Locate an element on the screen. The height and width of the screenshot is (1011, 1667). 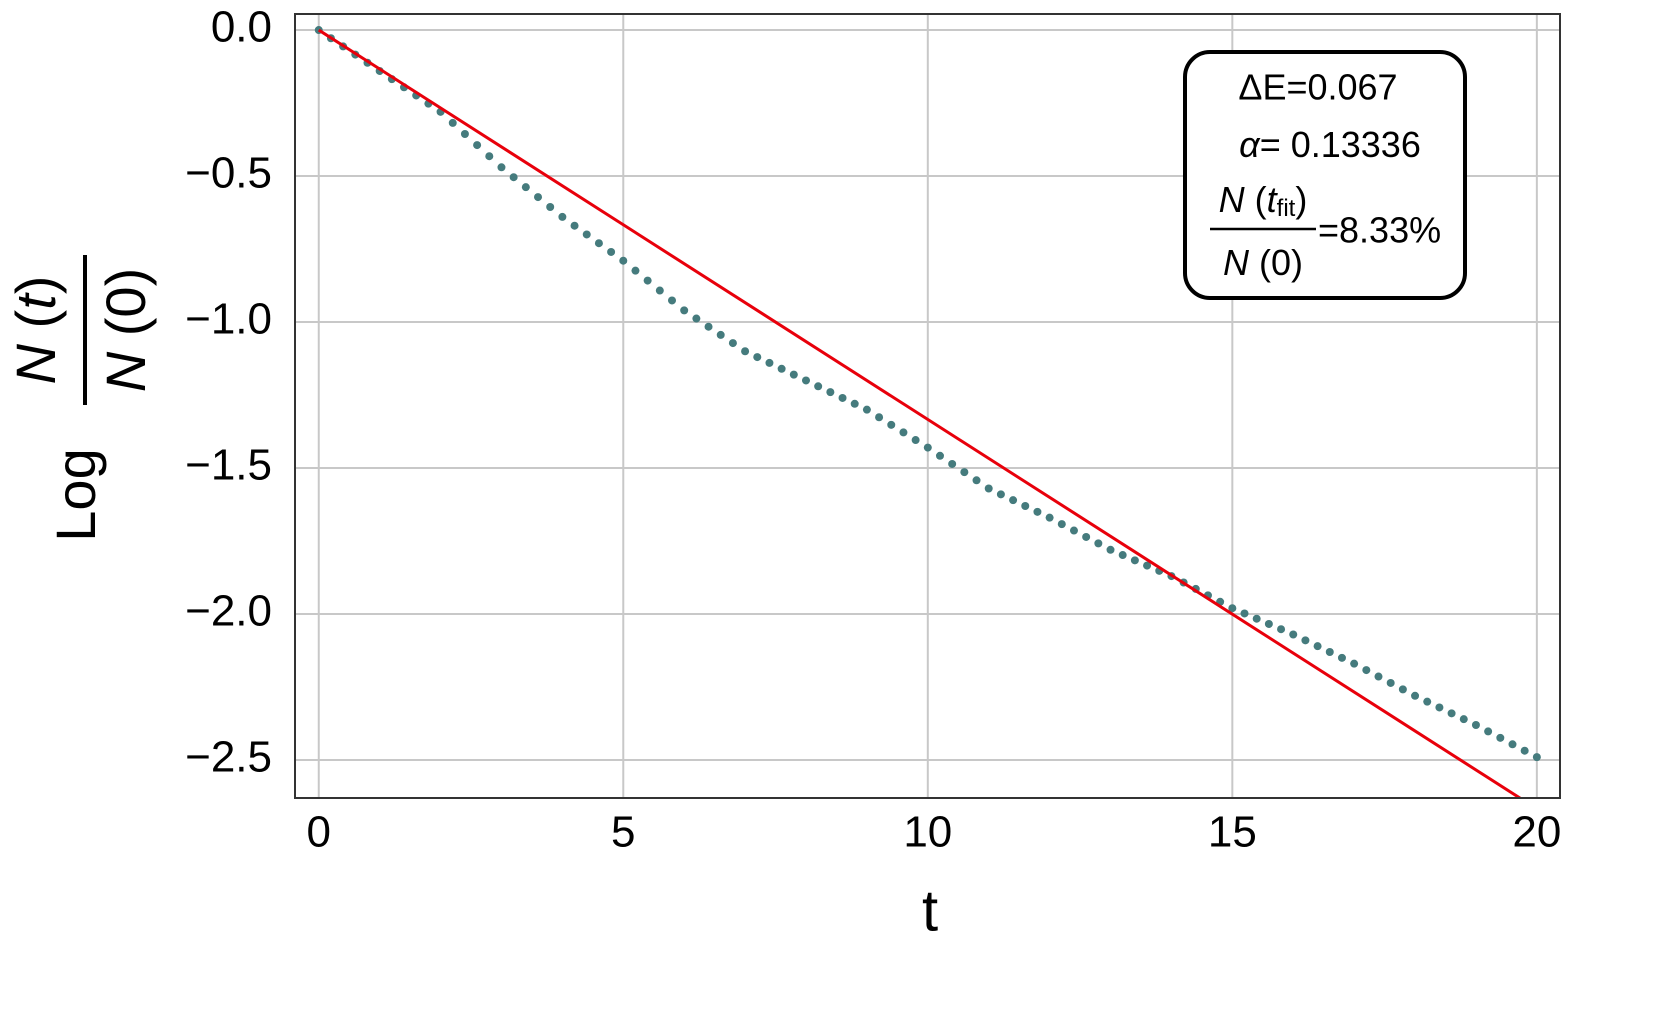
y-tick-label: −1.0 is located at coordinates (228, 319).